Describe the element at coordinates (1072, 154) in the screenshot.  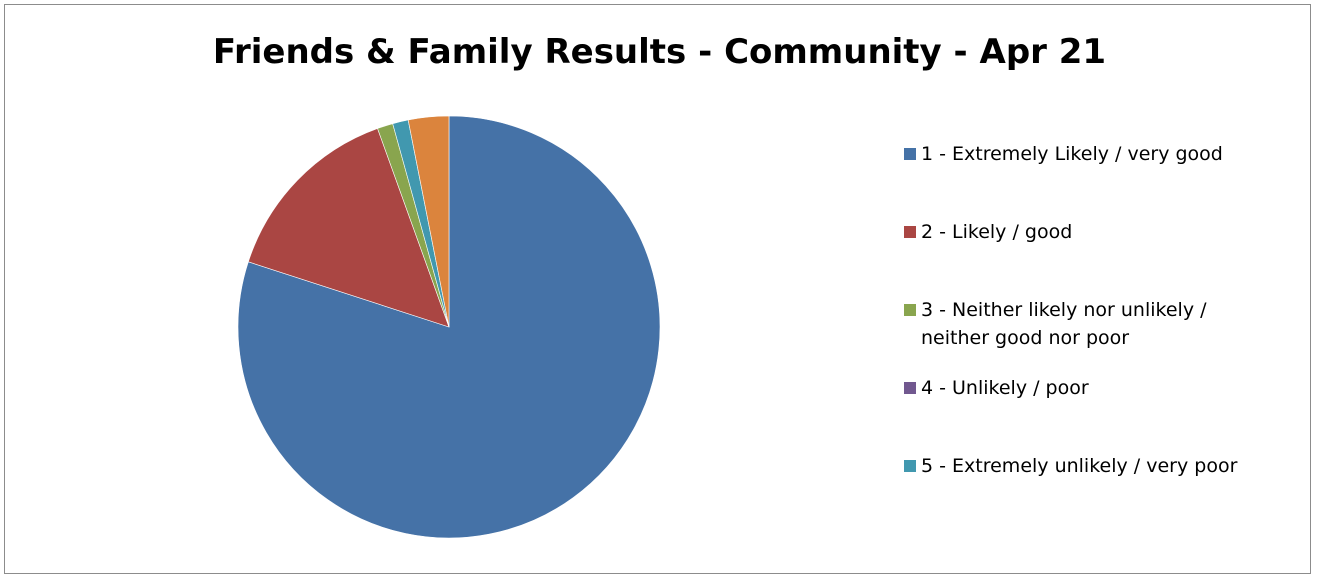
I see `legend-label-1: 1 - Extremely Likely / very good` at that location.